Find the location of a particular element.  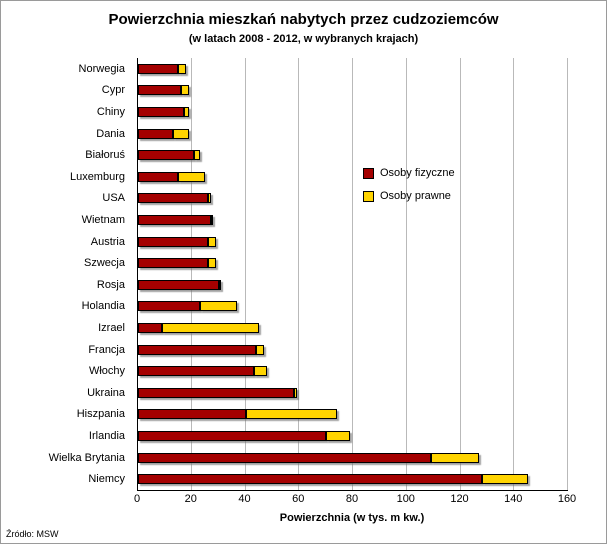

category-label: Izrael is located at coordinates (111, 328).